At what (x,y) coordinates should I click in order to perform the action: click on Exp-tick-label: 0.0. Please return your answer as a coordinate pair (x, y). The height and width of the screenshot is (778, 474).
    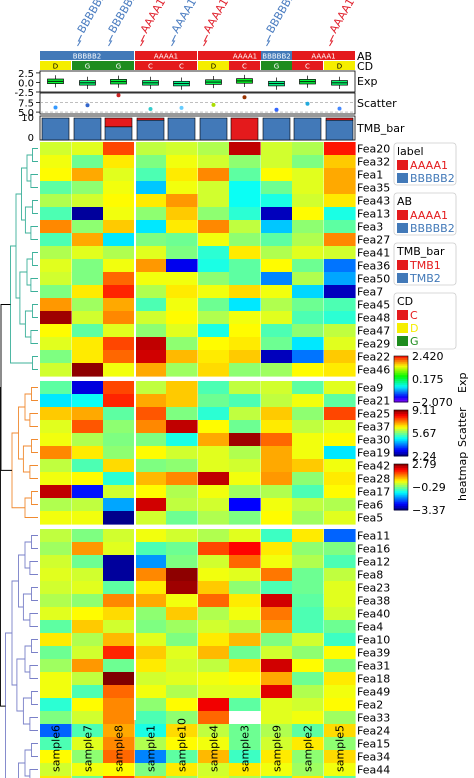
    Looking at the image, I should click on (26, 83).